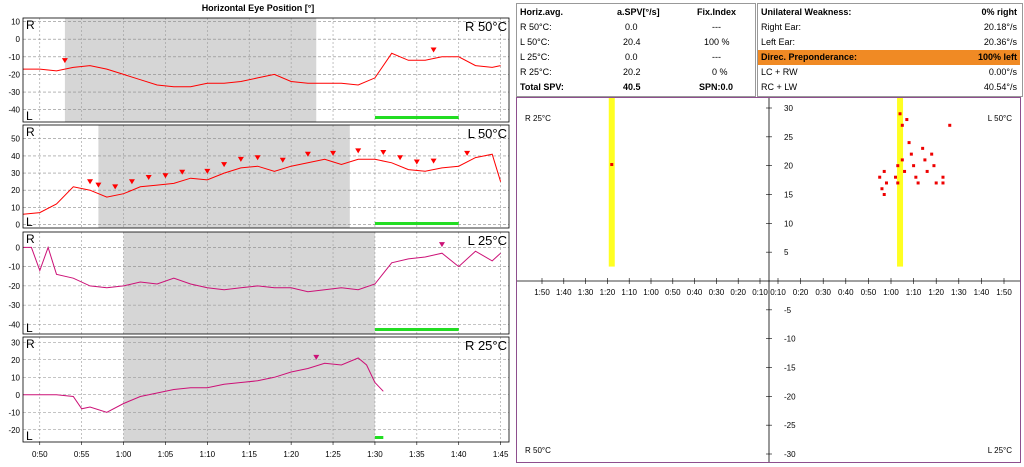 Image resolution: width=1024 pixels, height=467 pixels. What do you see at coordinates (333, 454) in the screenshot?
I see `x-tick-label: 1:25` at bounding box center [333, 454].